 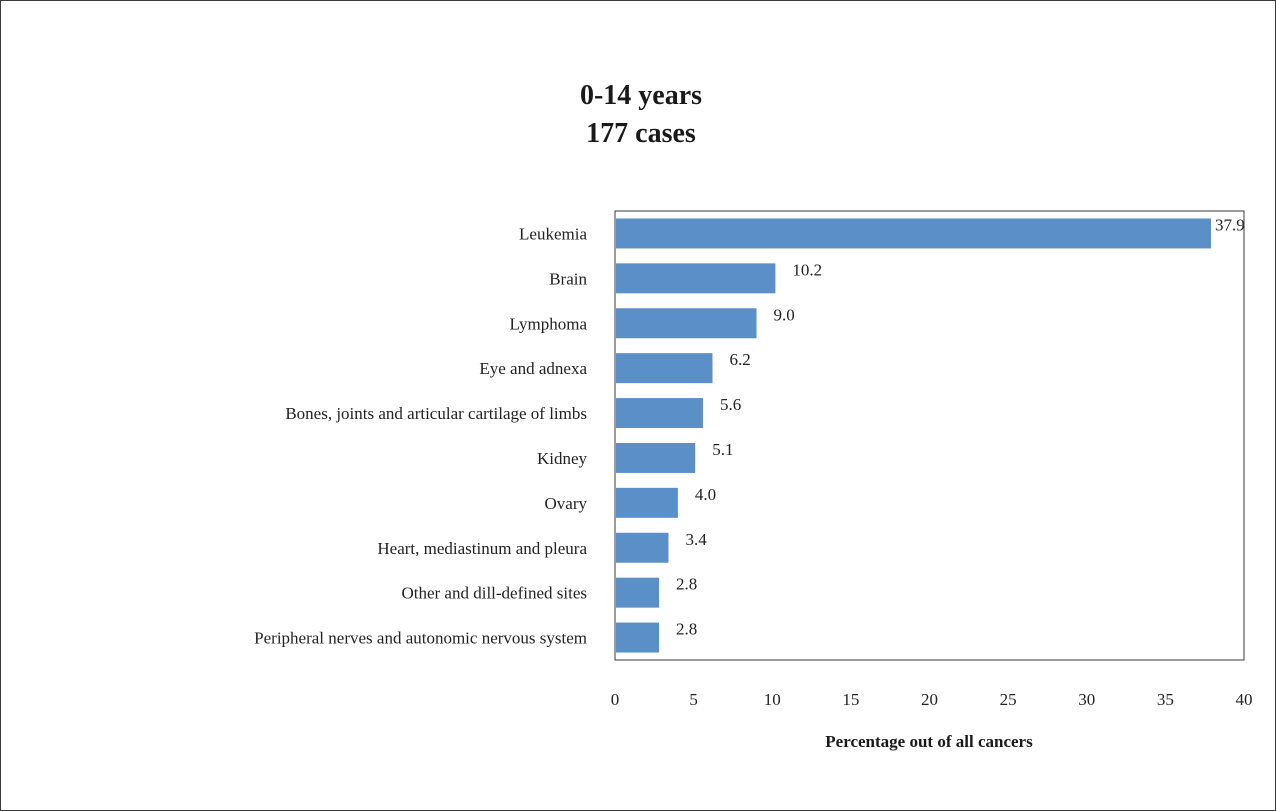 What do you see at coordinates (1244, 699) in the screenshot?
I see `x-tick-label: 40` at bounding box center [1244, 699].